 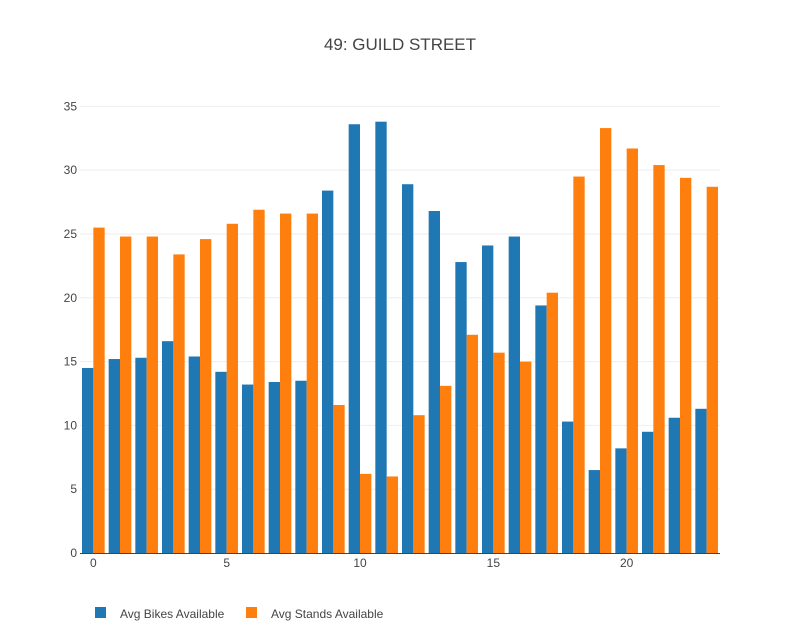 I want to click on x-tick-label: 10, so click(x=360, y=563).